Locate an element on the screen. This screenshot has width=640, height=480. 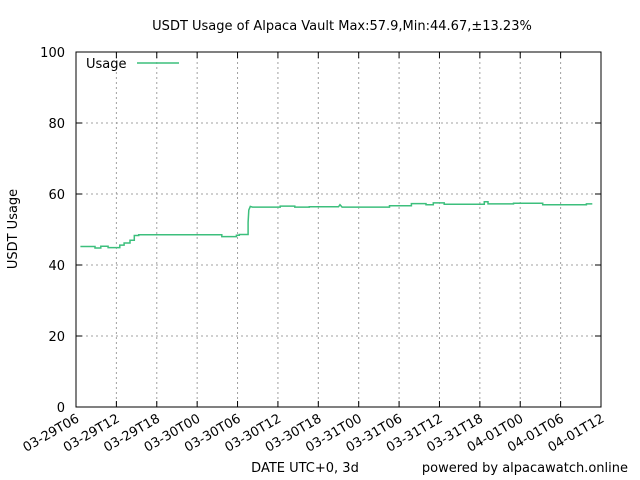
y-tick-label: 100 is located at coordinates (52, 53).